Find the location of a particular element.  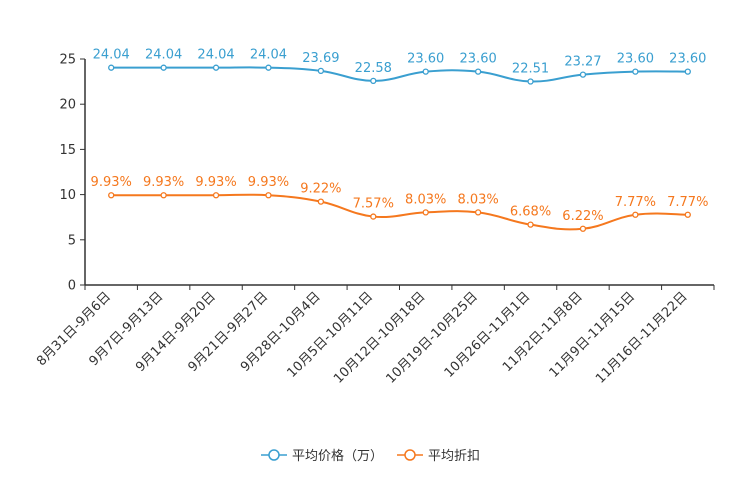

data-label: 6.22% is located at coordinates (582, 216).